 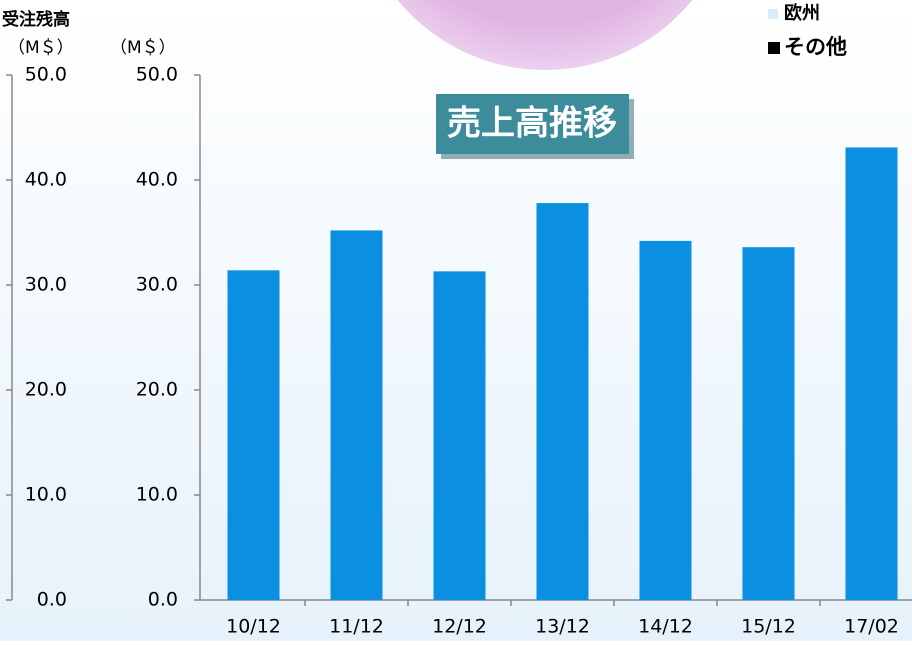 What do you see at coordinates (41, 48) in the screenshot?
I see `y2-unit-label: （M＄）` at bounding box center [41, 48].